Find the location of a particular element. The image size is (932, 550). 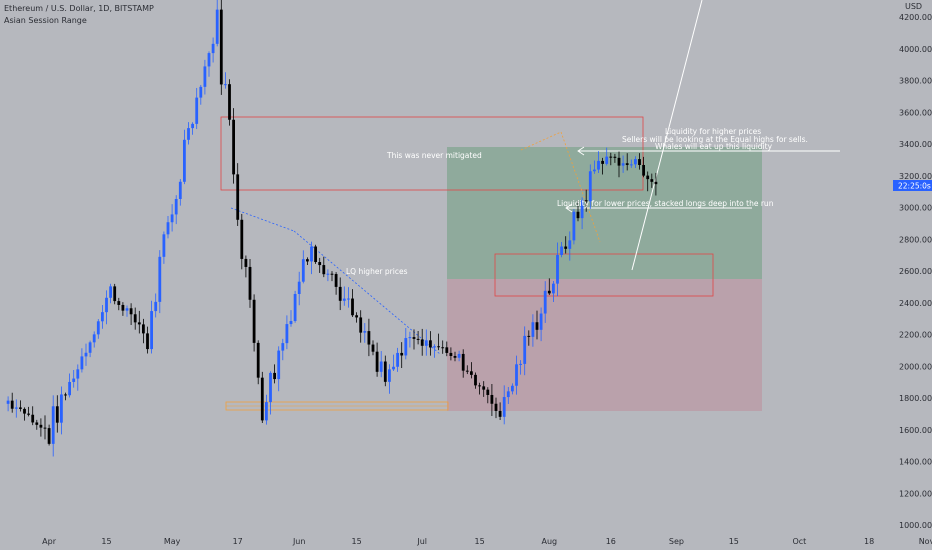

time-tick-label: Sep is located at coordinates (676, 541).